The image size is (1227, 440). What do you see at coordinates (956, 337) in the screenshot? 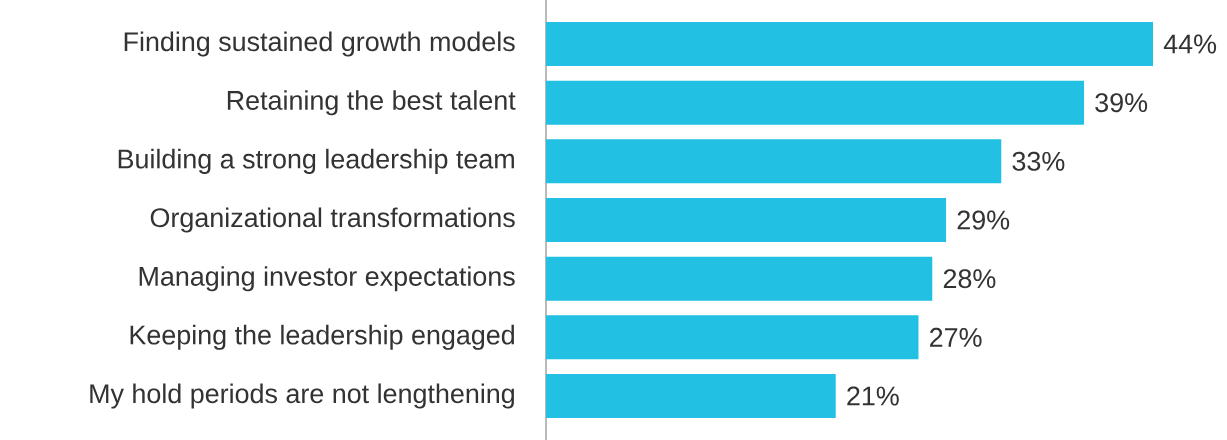
I see `data-label: 27%` at bounding box center [956, 337].